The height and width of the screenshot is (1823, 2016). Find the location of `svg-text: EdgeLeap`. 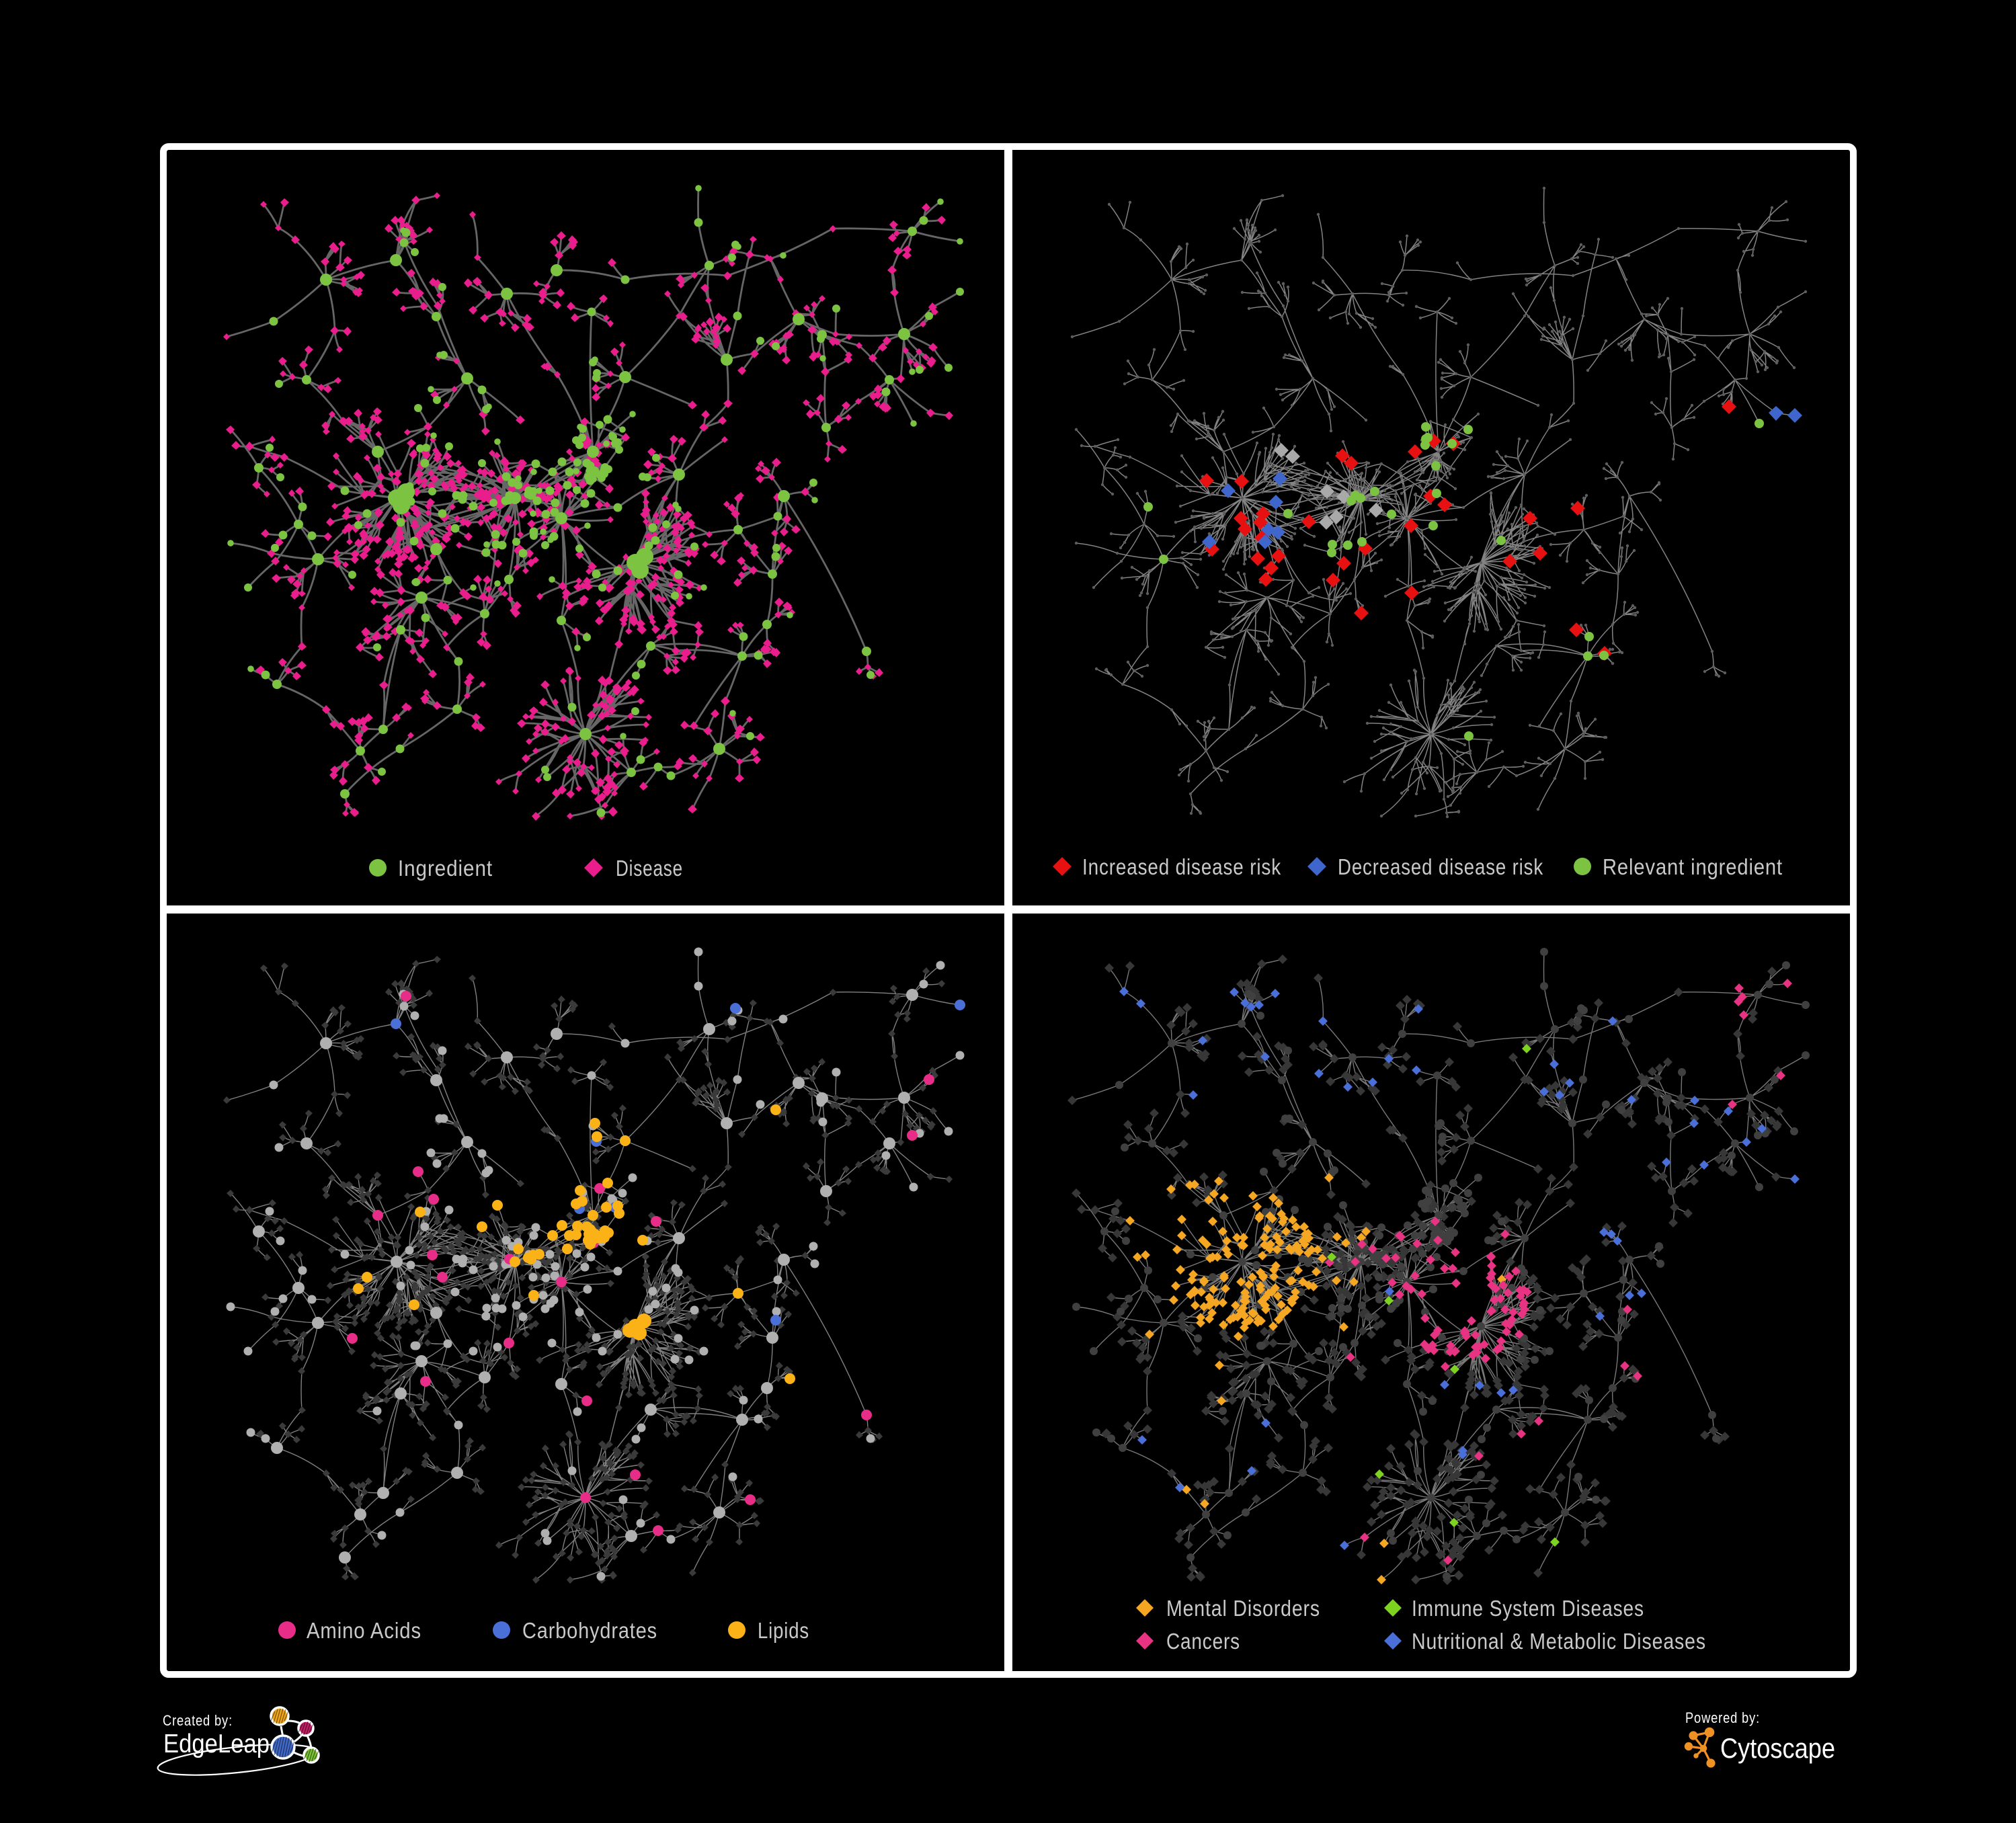

svg-text: EdgeLeap is located at coordinates (216, 1744).